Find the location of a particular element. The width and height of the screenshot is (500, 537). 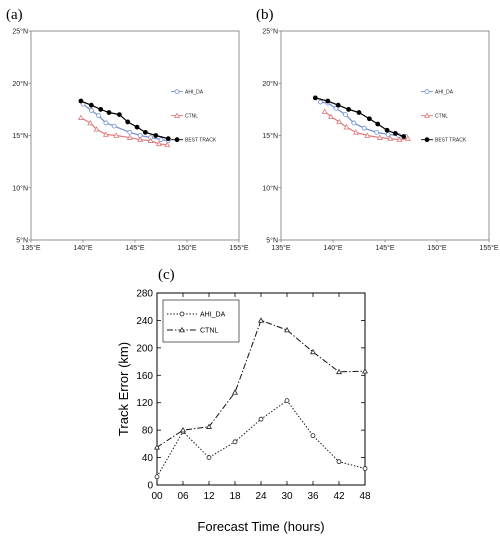

series-line is located at coordinates (261, 438).